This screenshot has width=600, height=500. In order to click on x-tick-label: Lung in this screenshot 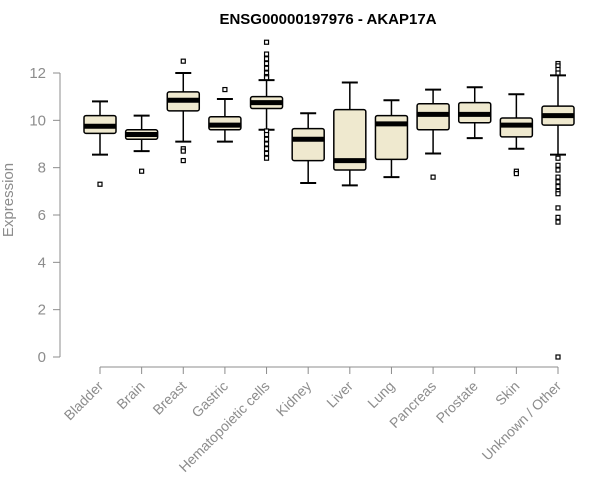, I will do `click(380, 394)`.